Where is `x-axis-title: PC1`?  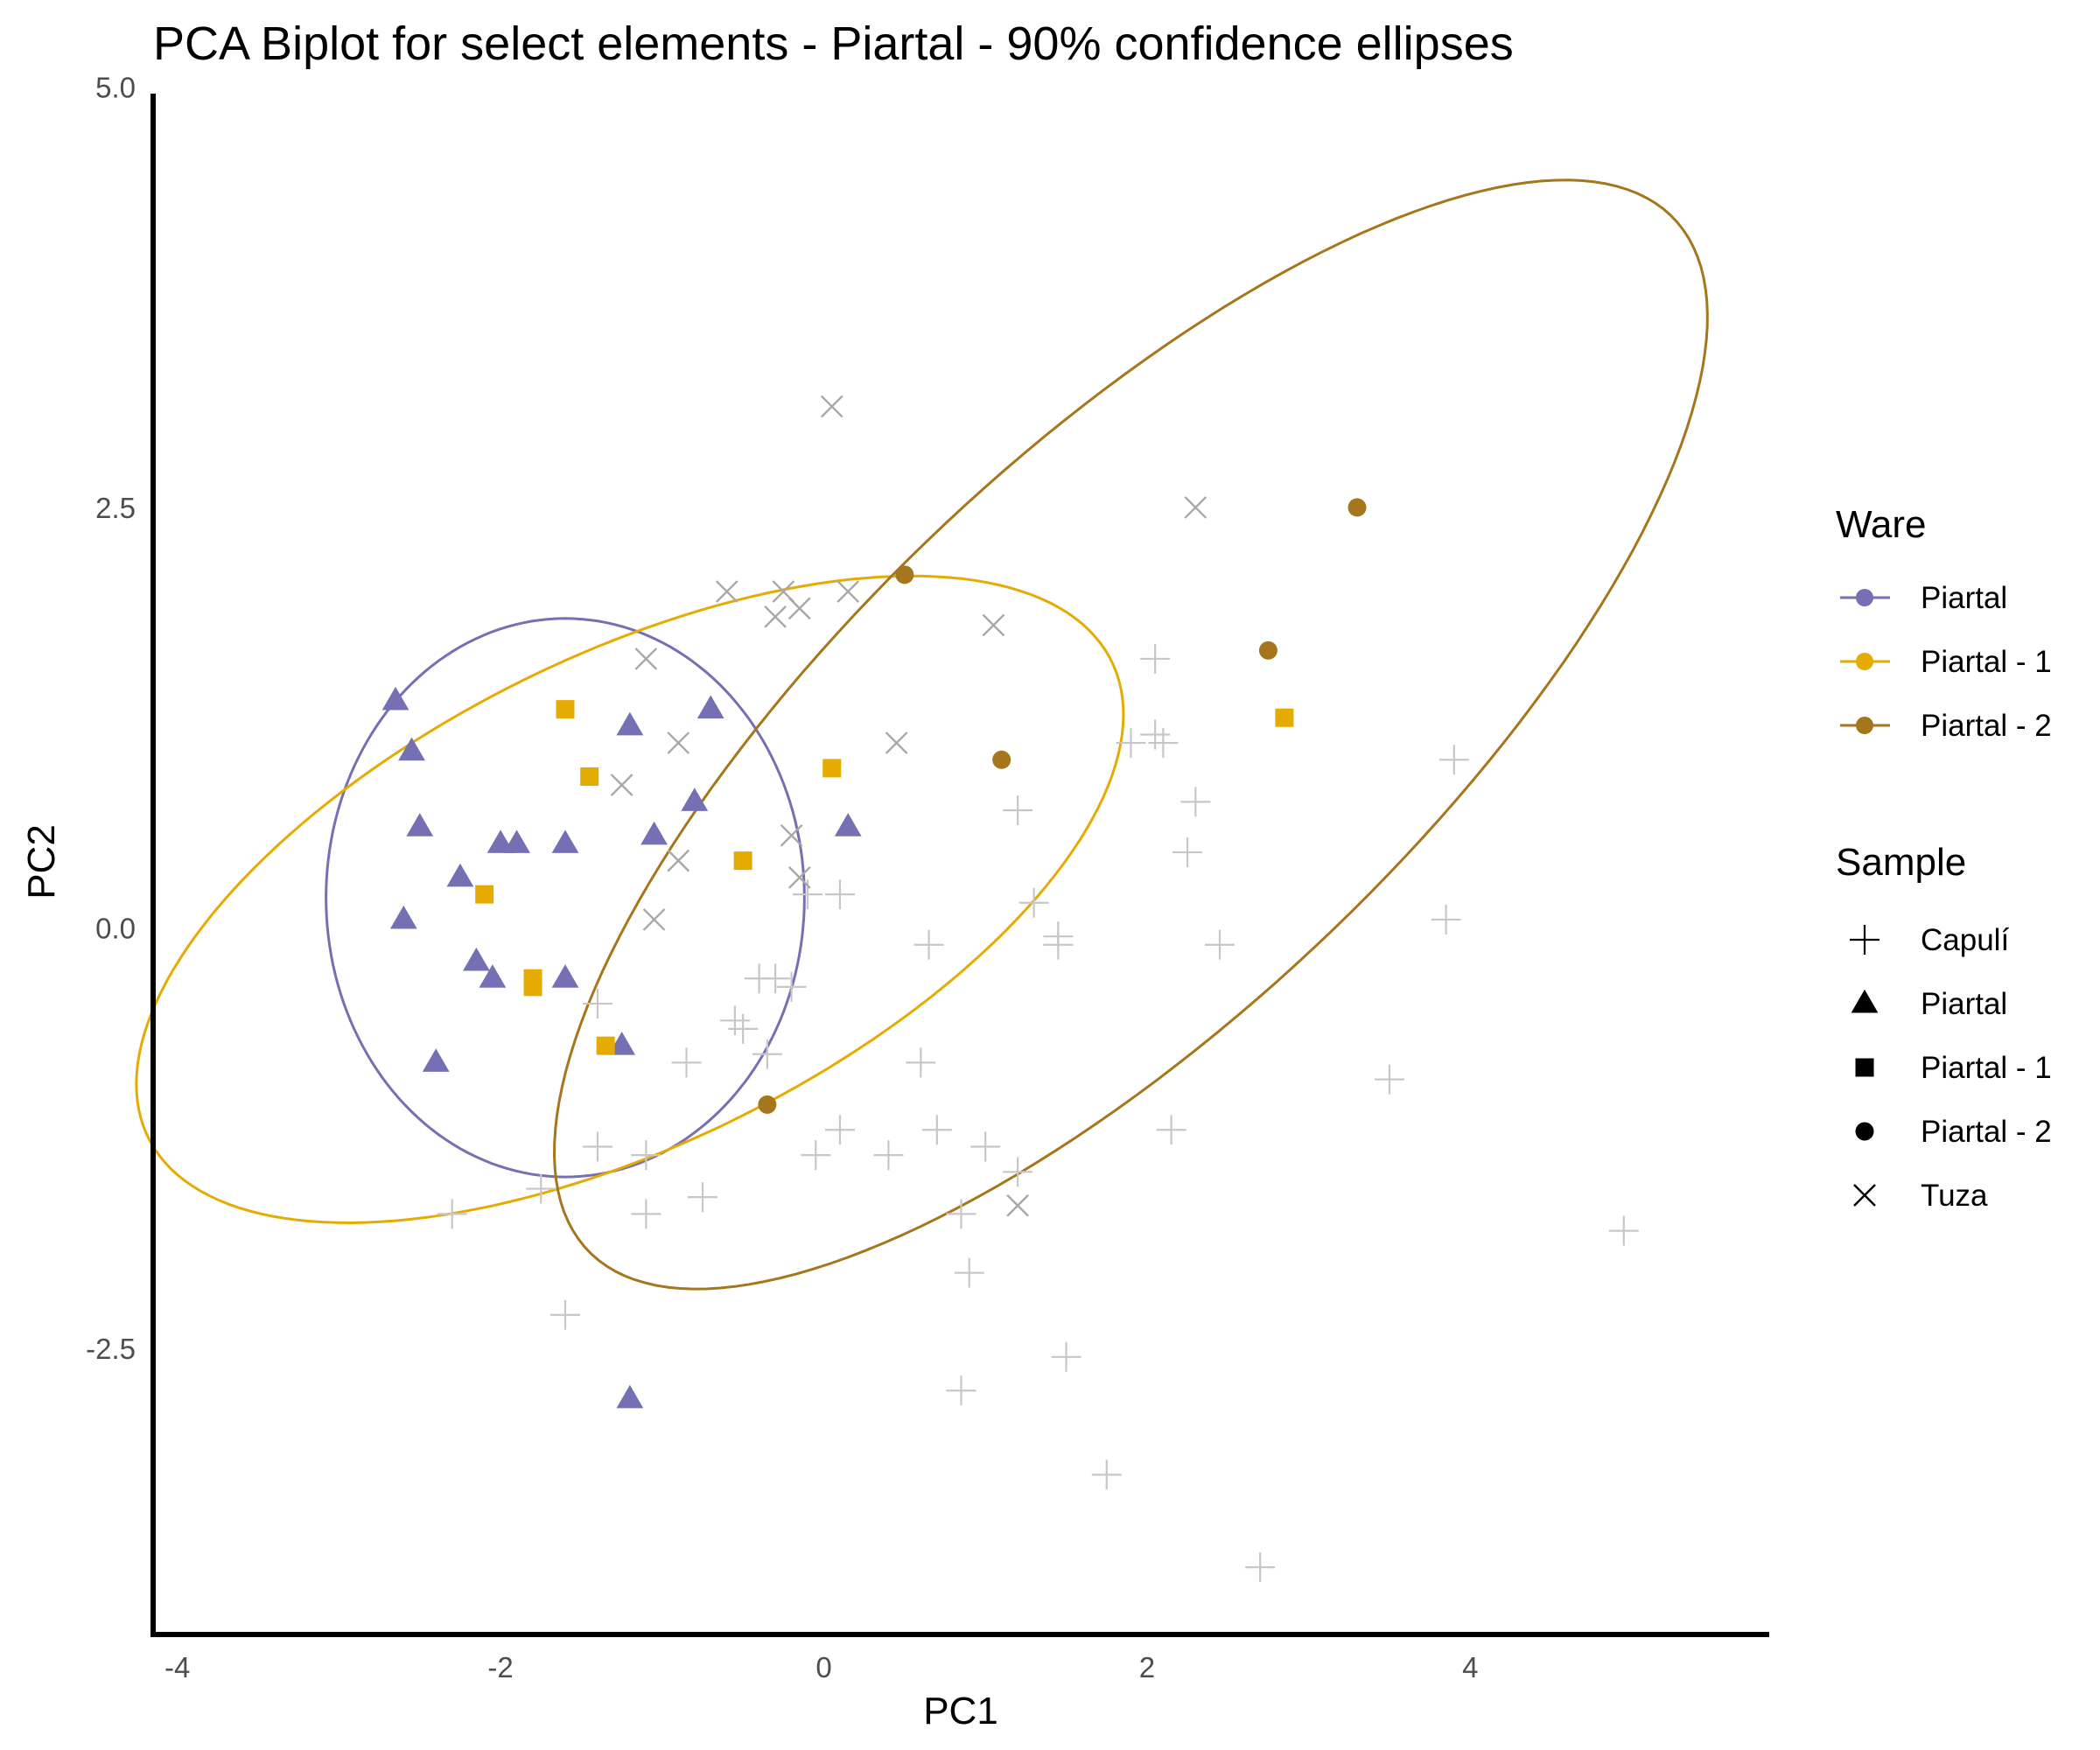 x-axis-title: PC1 is located at coordinates (960, 1711).